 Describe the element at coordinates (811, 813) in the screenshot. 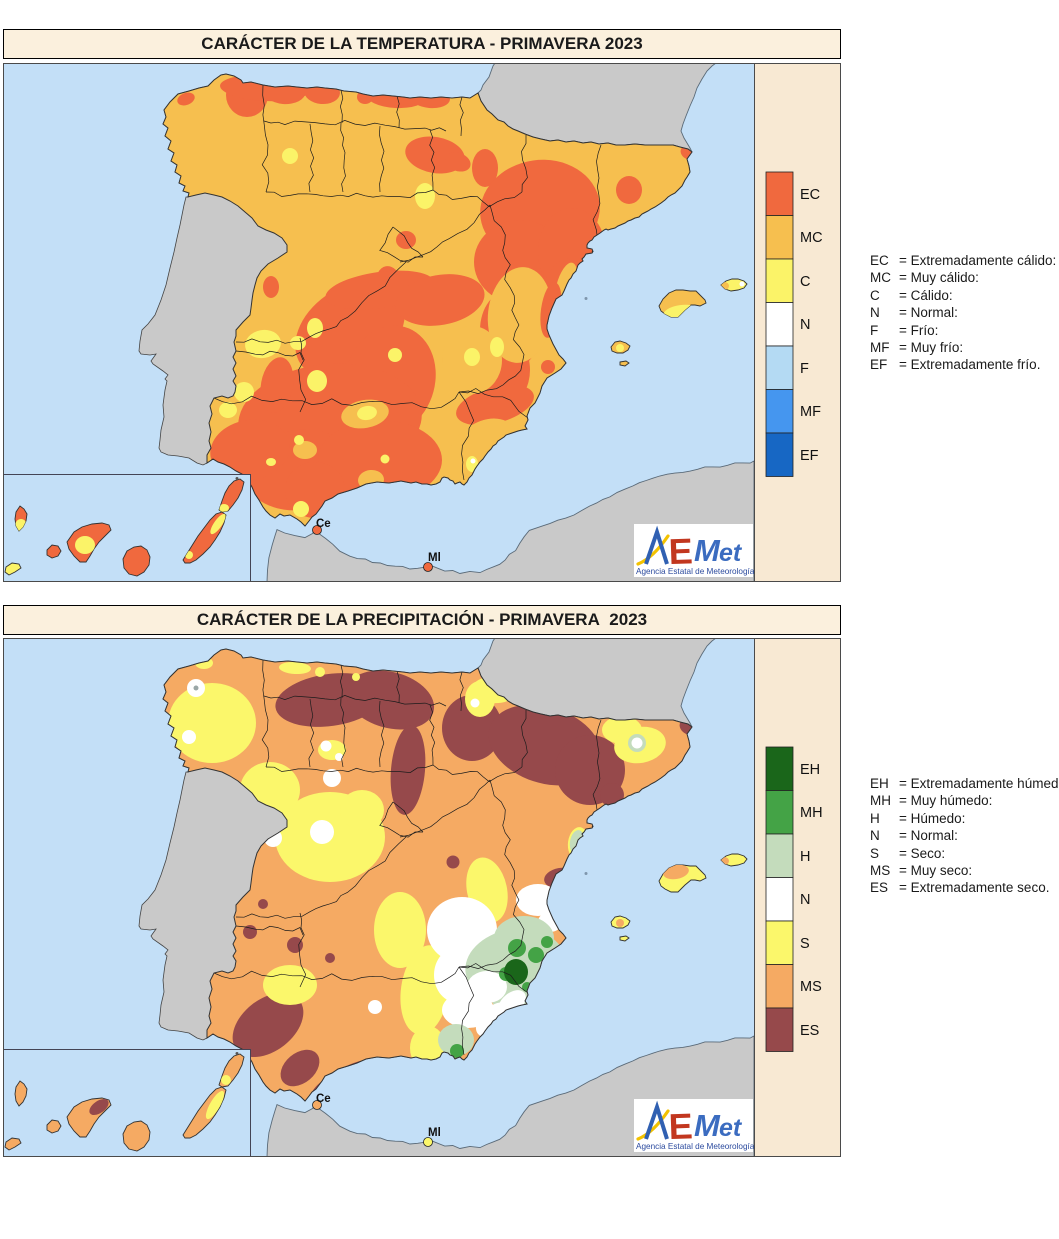

I see `svg-text: MH` at that location.